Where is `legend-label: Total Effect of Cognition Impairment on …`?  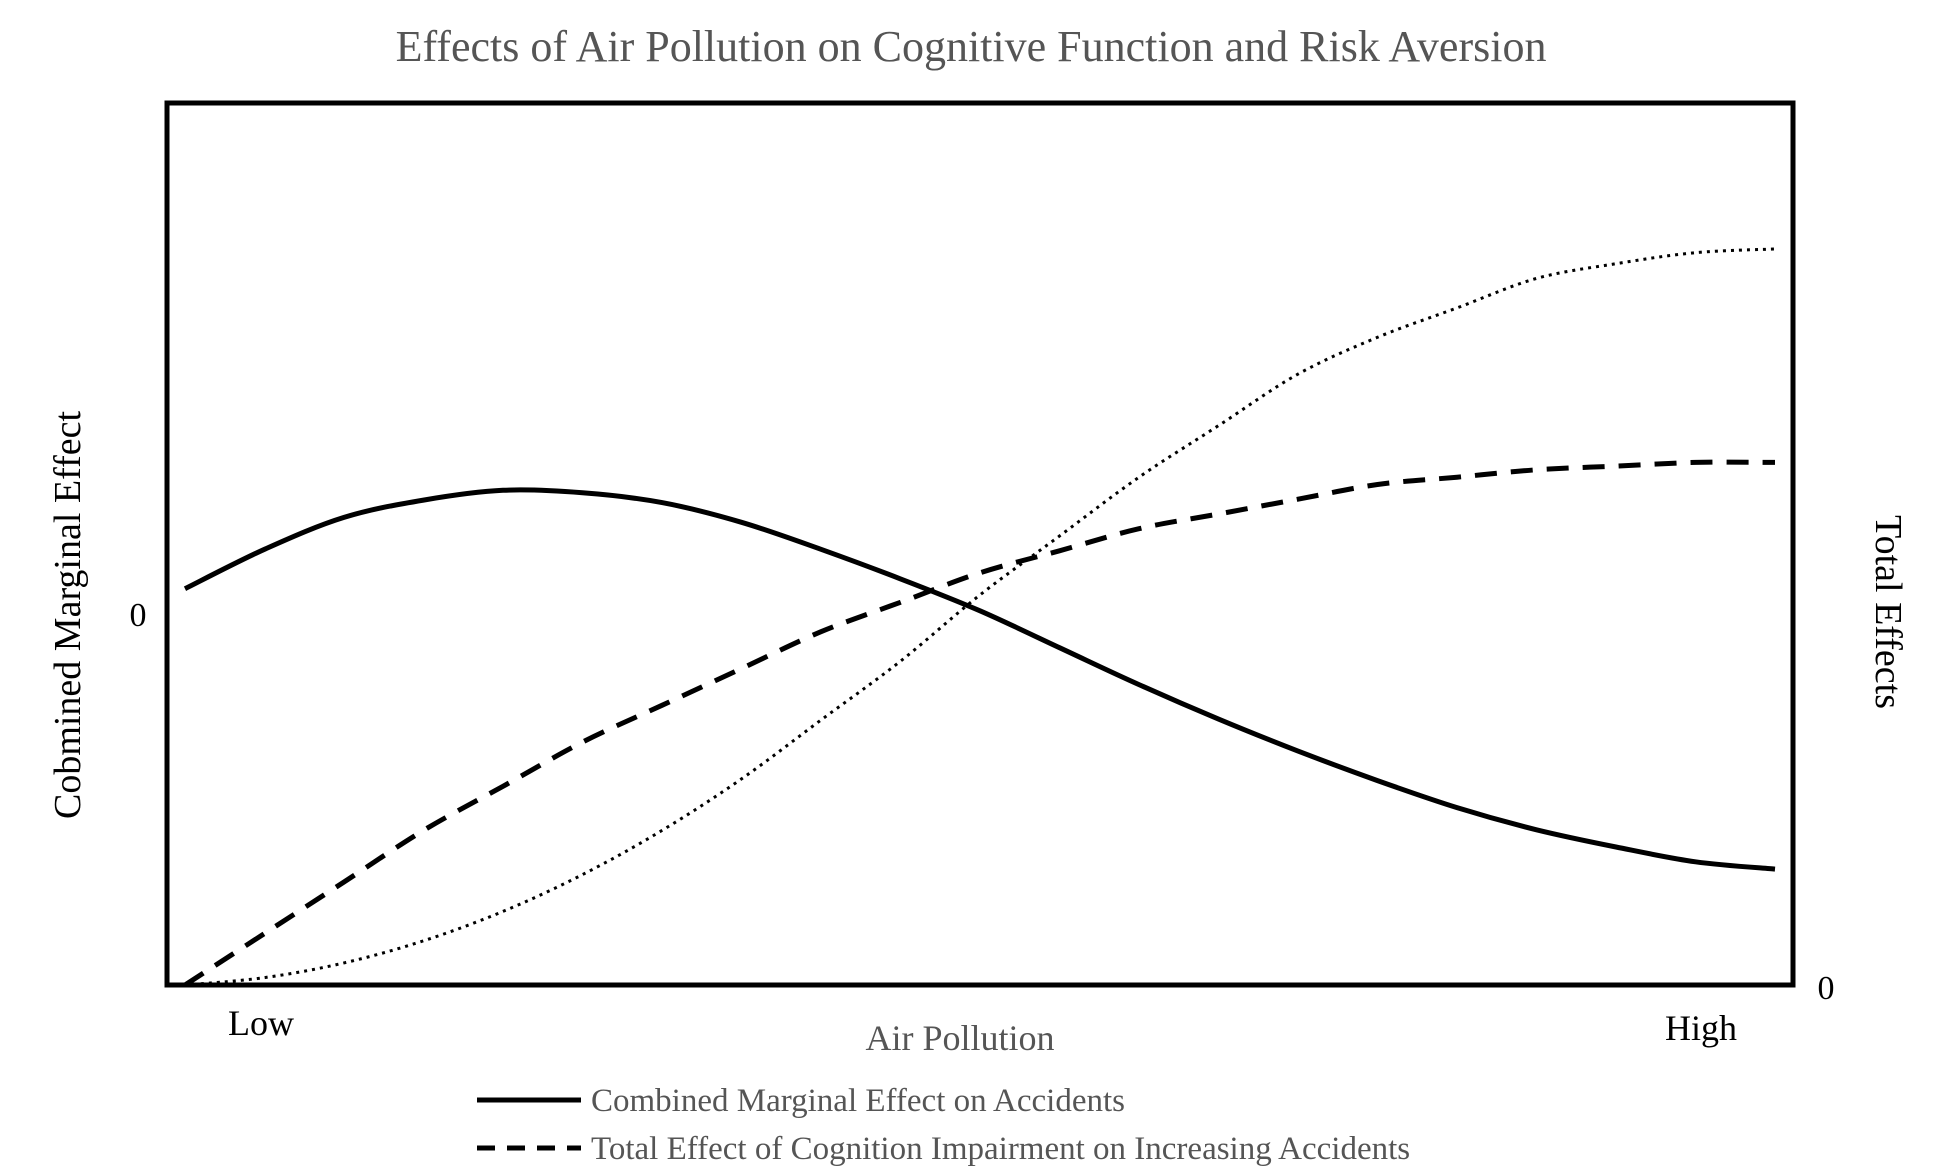 legend-label: Total Effect of Cognition Impairment on … is located at coordinates (1000, 1149).